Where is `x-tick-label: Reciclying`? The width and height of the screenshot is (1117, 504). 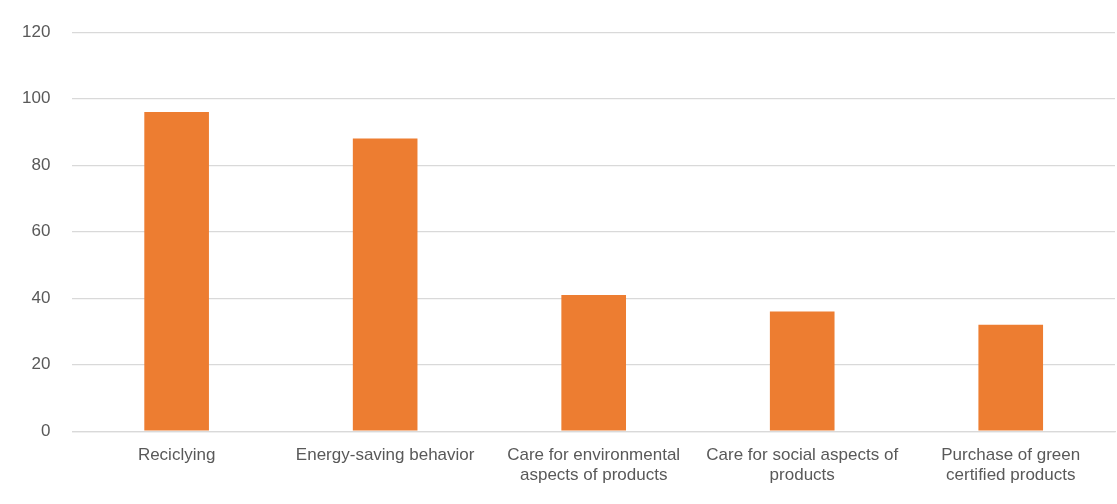 x-tick-label: Reciclying is located at coordinates (176, 455).